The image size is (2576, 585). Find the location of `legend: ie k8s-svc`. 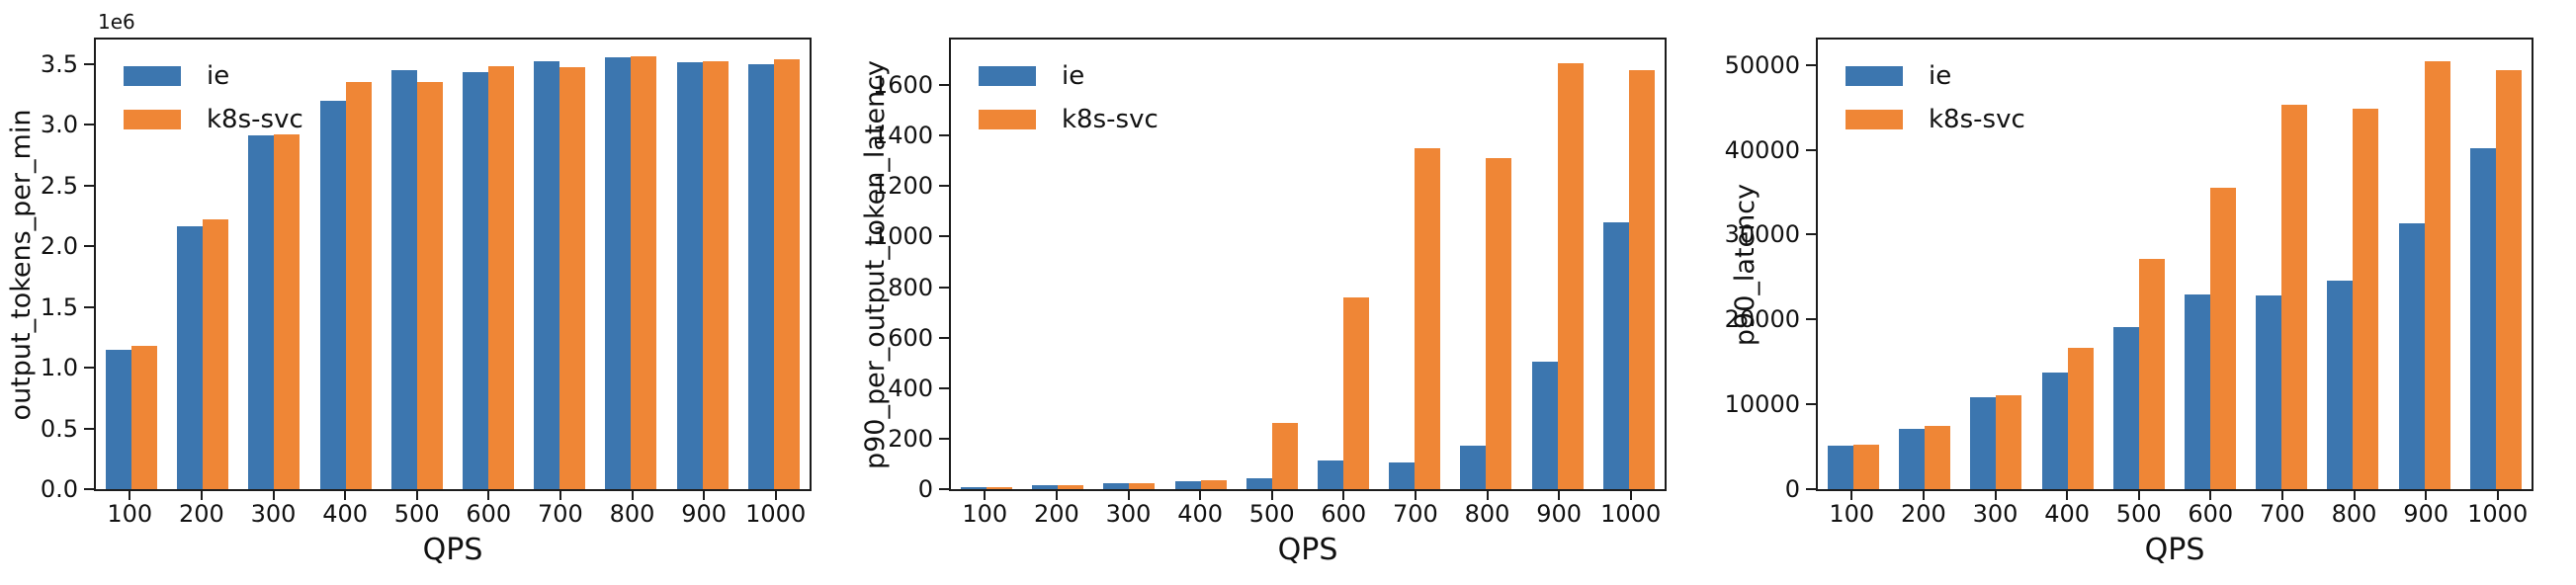

legend: ie k8s-svc is located at coordinates (1069, 97).